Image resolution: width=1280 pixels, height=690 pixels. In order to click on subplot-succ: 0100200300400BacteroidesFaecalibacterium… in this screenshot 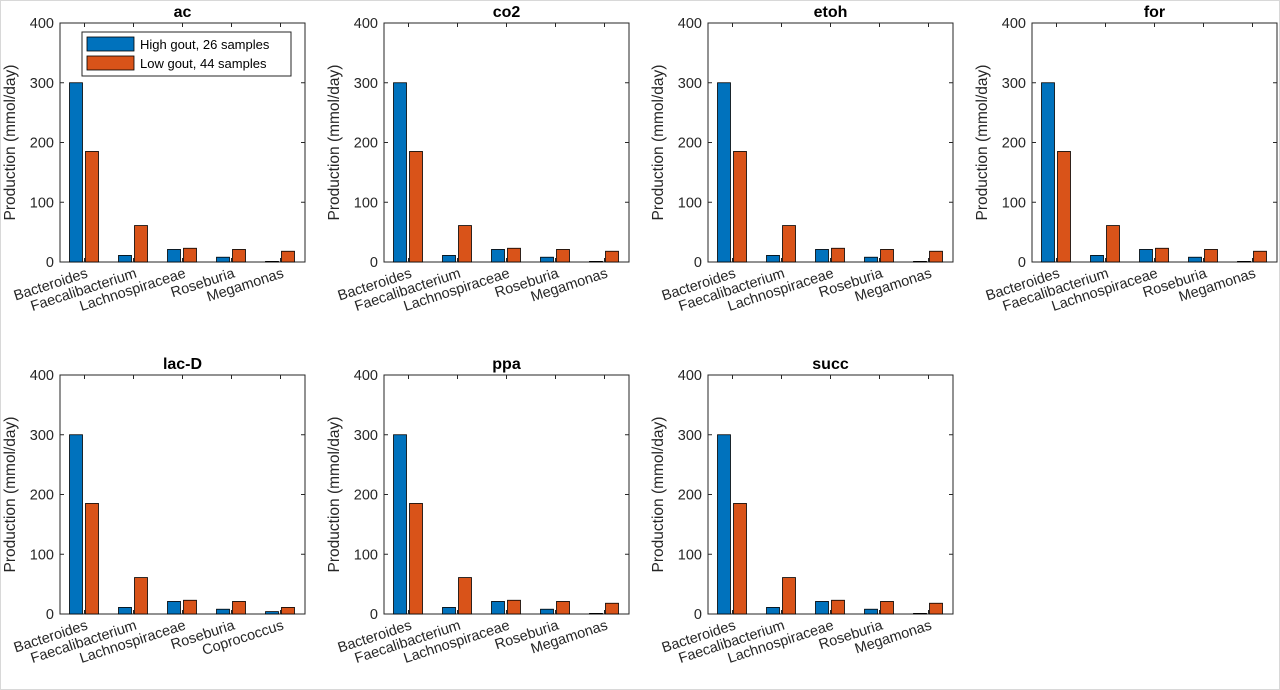, I will do `click(802, 511)`.